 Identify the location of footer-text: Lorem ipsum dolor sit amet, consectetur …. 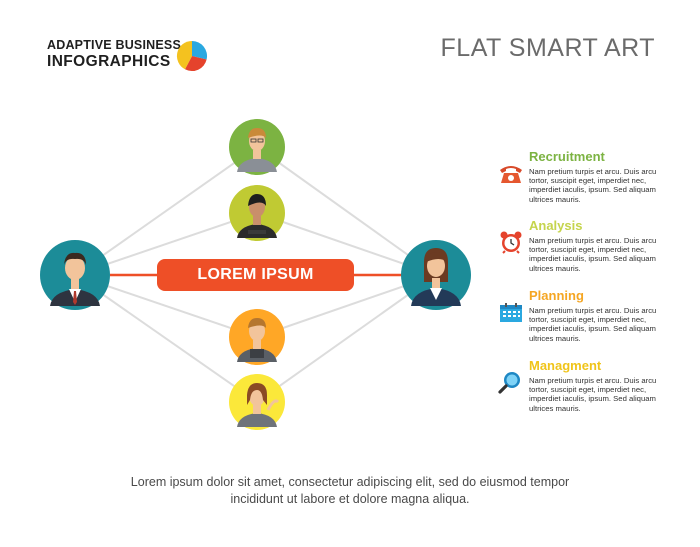
(350, 491).